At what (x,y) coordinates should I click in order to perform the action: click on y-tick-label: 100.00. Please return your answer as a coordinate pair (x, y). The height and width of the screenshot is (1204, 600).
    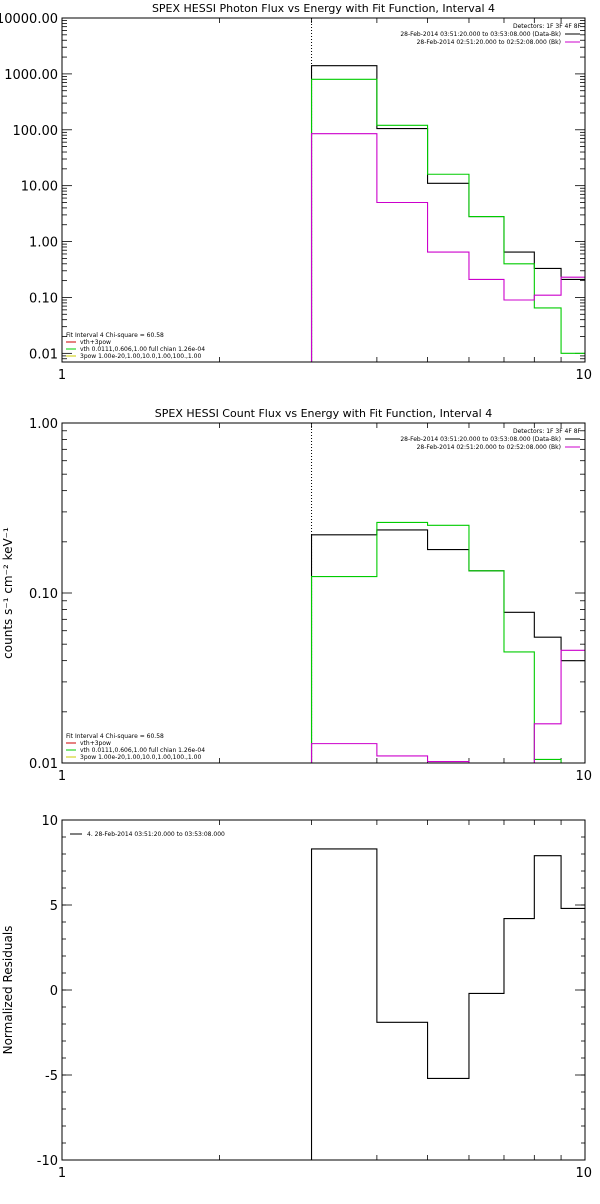
    Looking at the image, I should click on (36, 131).